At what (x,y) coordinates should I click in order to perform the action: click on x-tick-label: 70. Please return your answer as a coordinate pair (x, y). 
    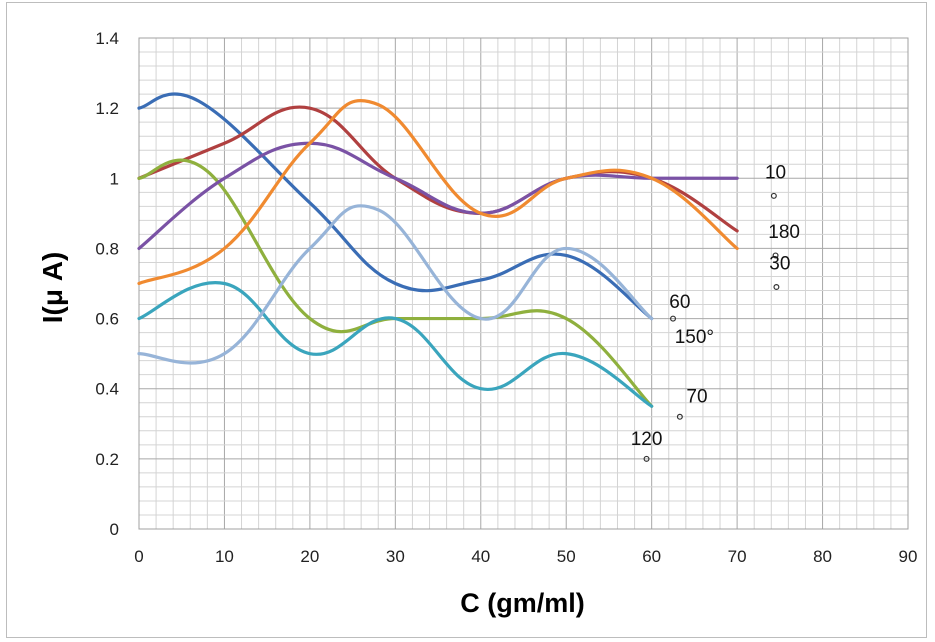
    Looking at the image, I should click on (737, 556).